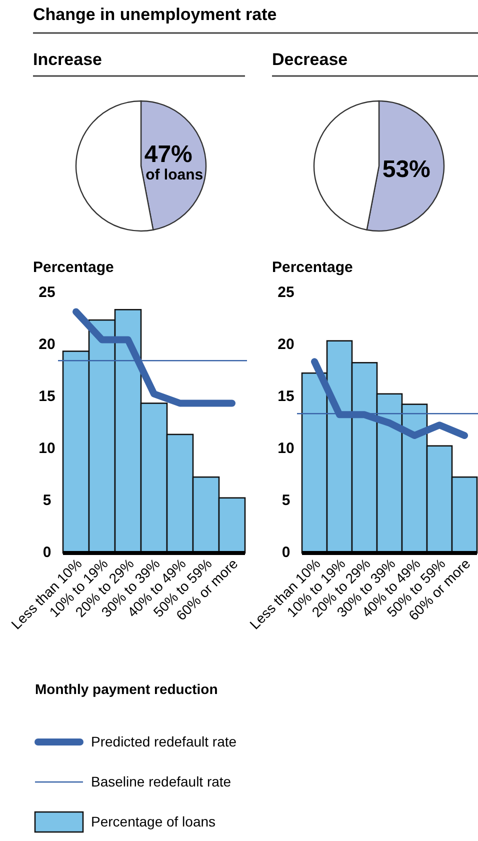 Image resolution: width=478 pixels, height=841 pixels. I want to click on chart-title: Change in unemployment rate, so click(155, 14).